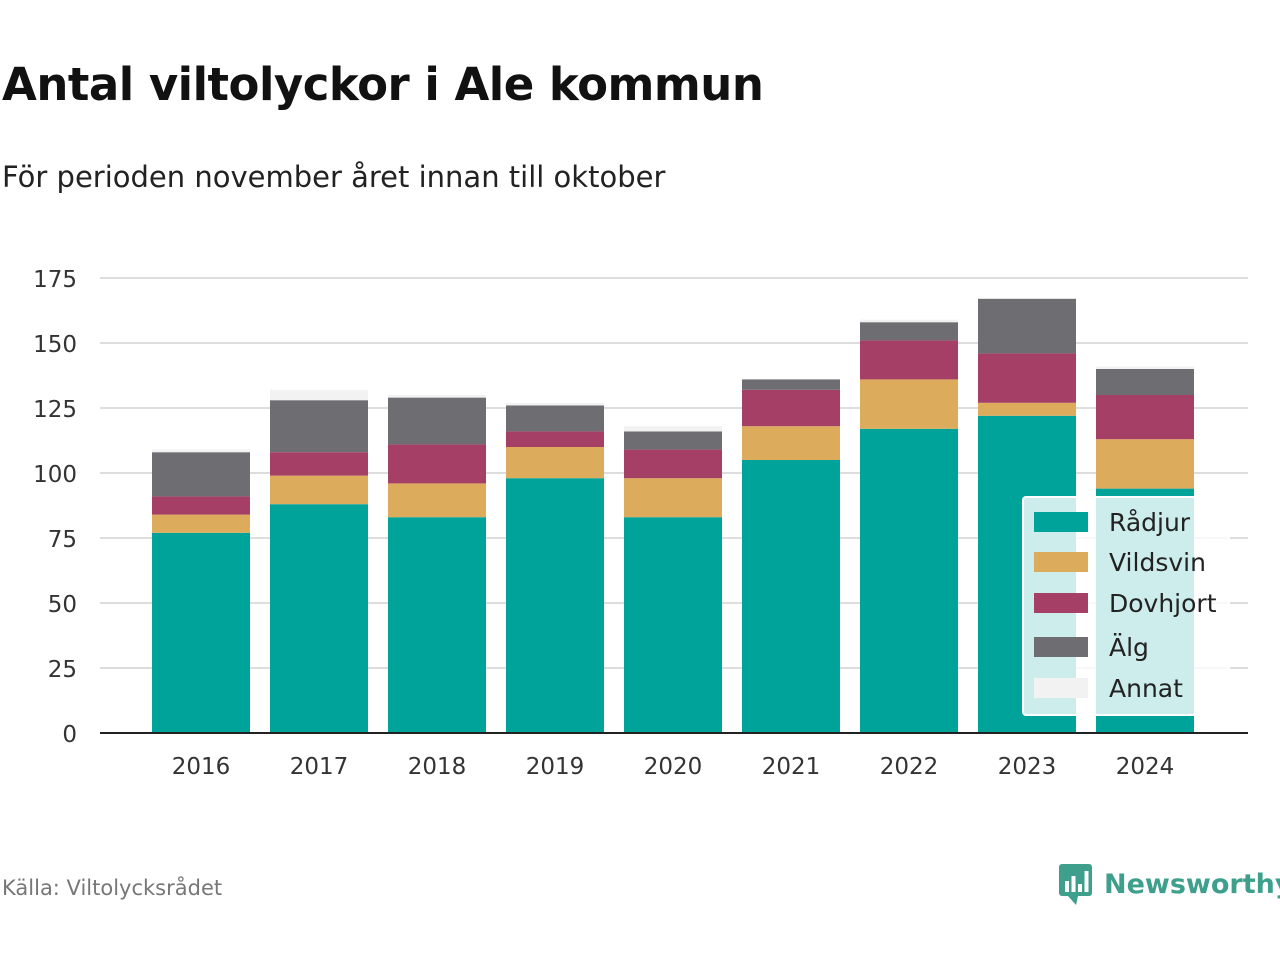 Image resolution: width=1280 pixels, height=960 pixels. Describe the element at coordinates (62, 540) in the screenshot. I see `y-tick-label: 75` at that location.